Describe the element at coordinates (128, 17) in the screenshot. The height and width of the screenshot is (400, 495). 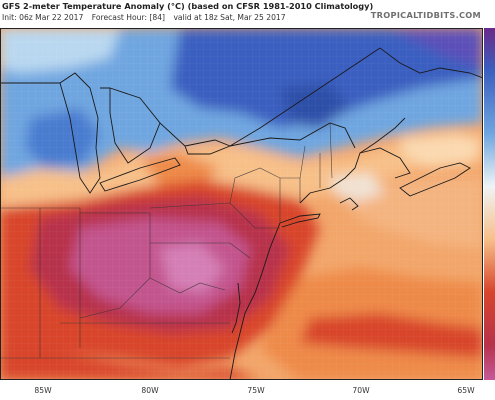
I see `forecast-hour: Forecast Hour: [84]` at that location.